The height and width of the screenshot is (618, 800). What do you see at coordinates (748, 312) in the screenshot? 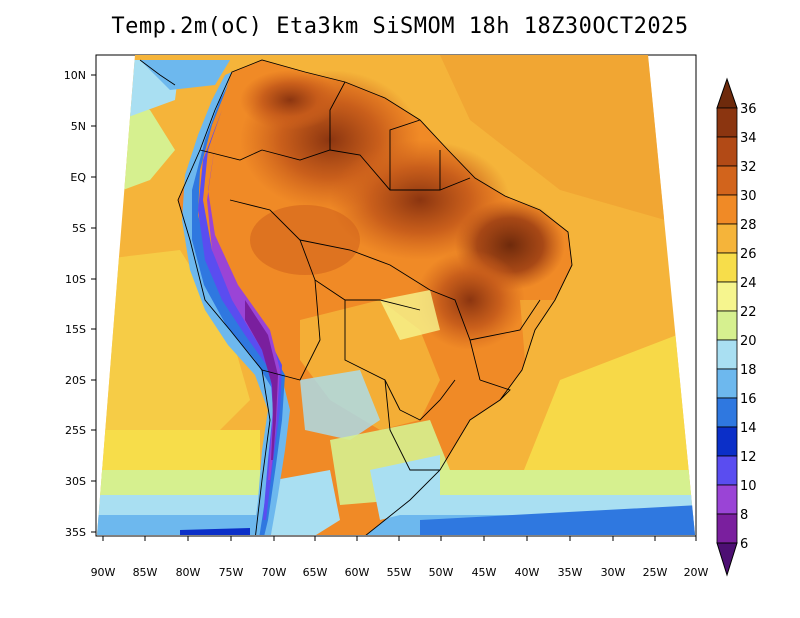
I see `colorbar-label: 22` at bounding box center [748, 312].